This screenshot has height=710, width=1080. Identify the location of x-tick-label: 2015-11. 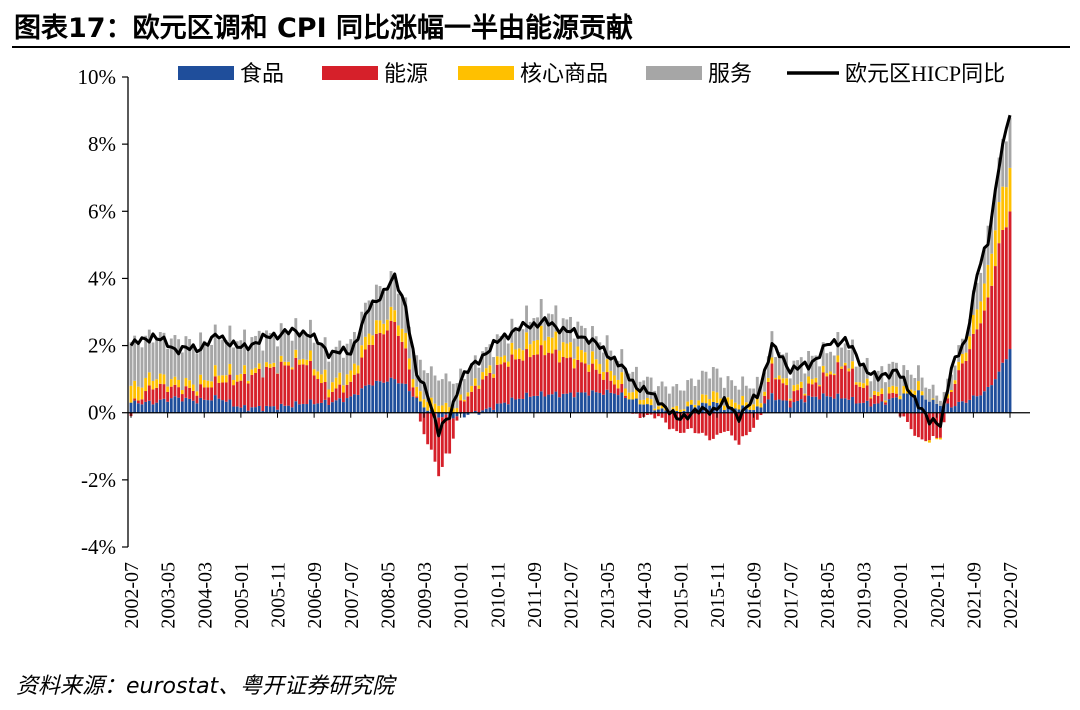
(718, 595).